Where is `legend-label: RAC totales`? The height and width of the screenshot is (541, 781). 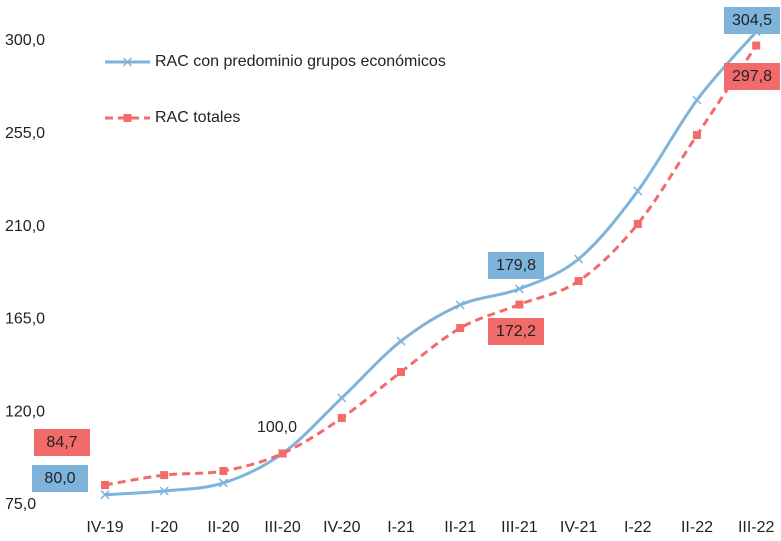
legend-label: RAC totales is located at coordinates (197, 117).